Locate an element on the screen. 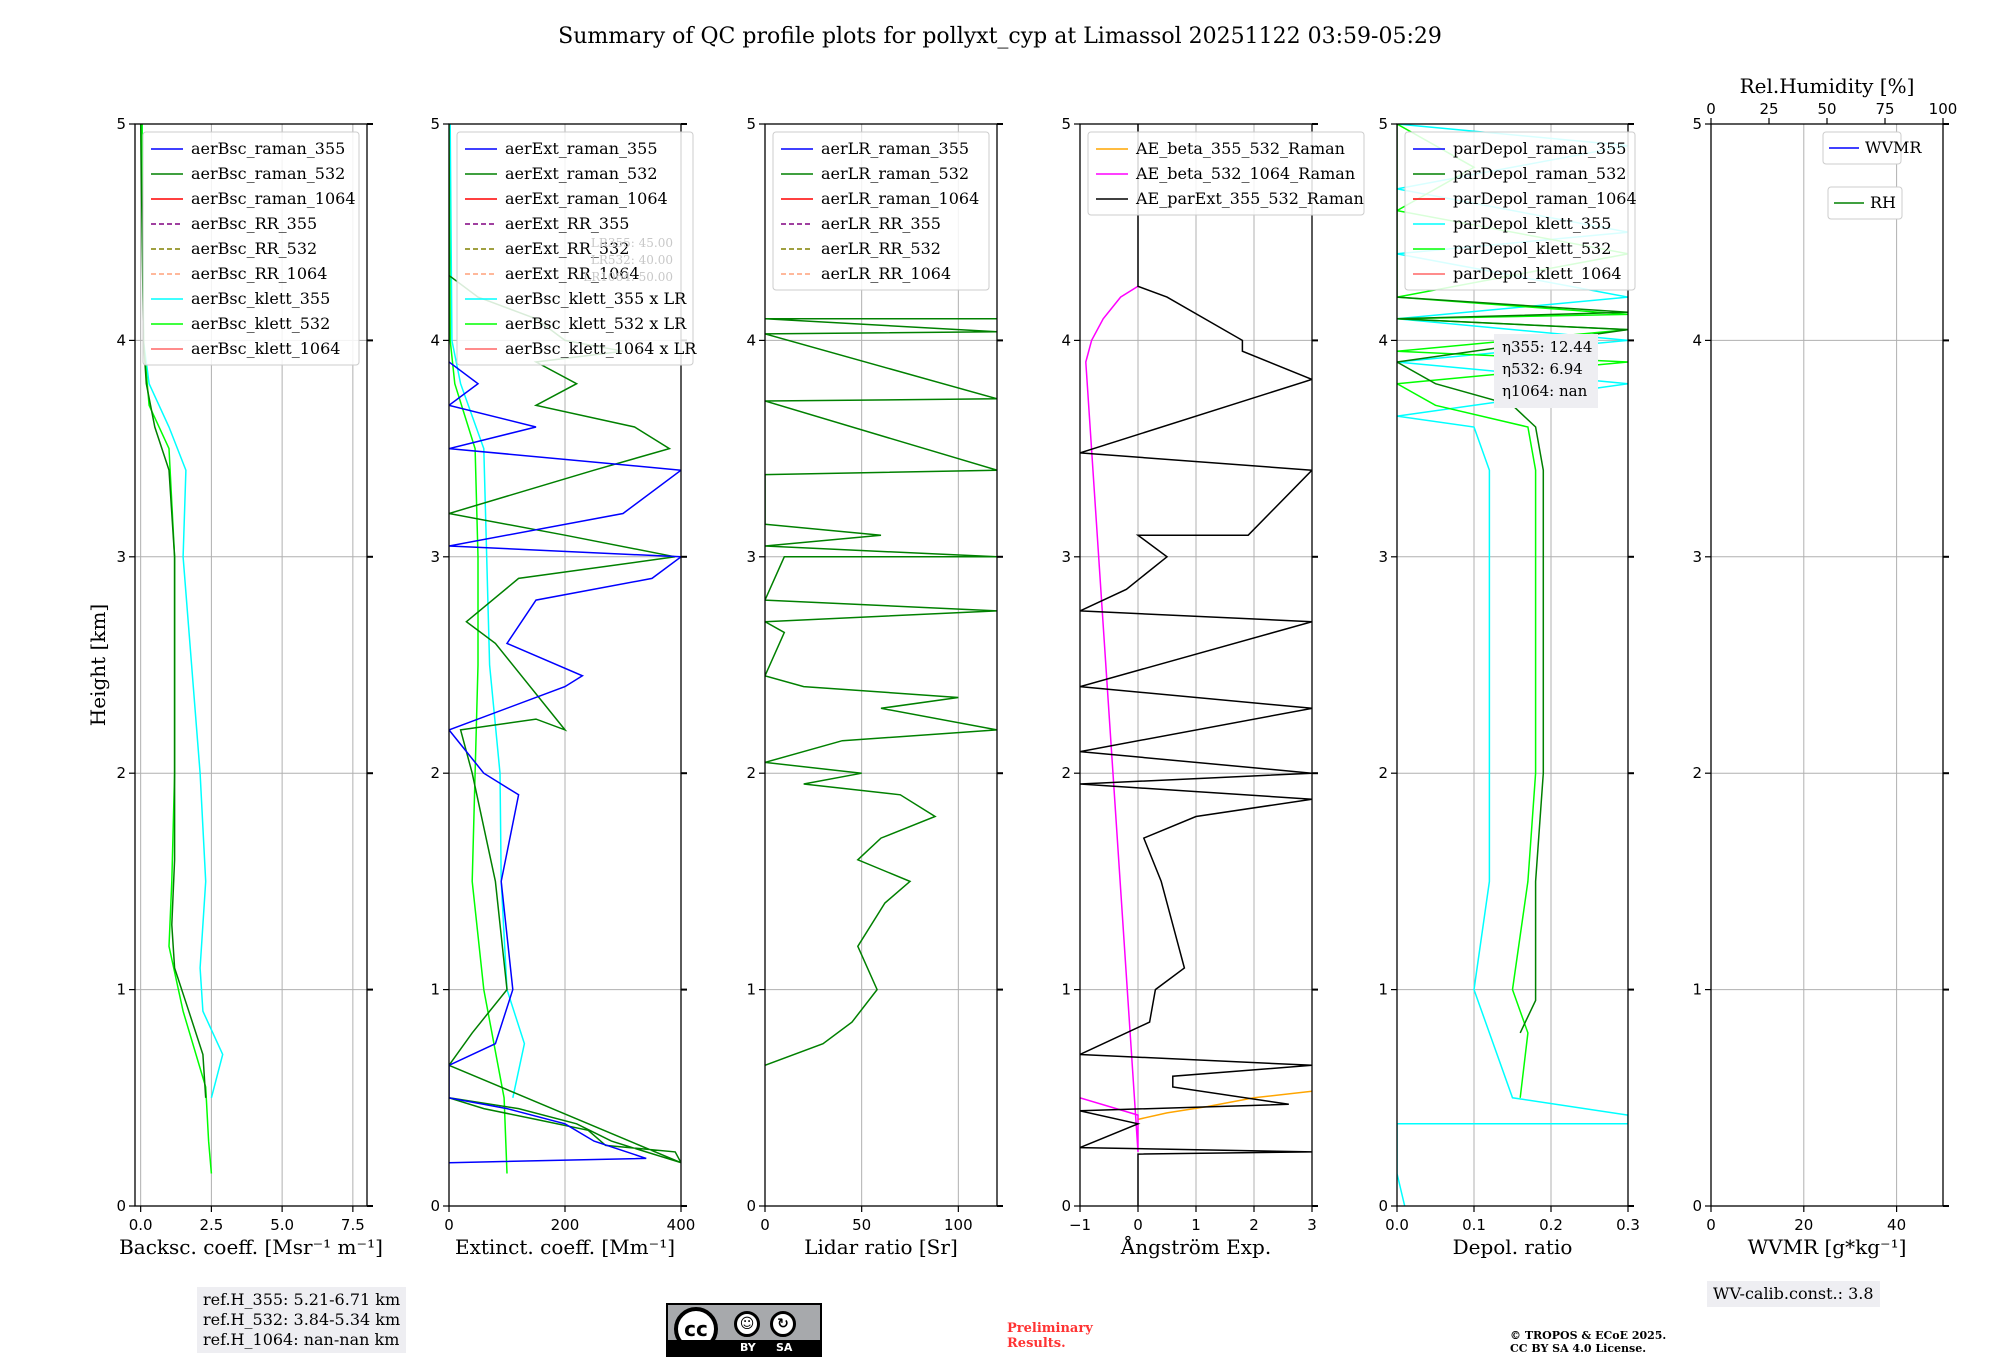 This screenshot has width=2000, height=1360. ytick-label-bsc-4: 4 is located at coordinates (121, 340).